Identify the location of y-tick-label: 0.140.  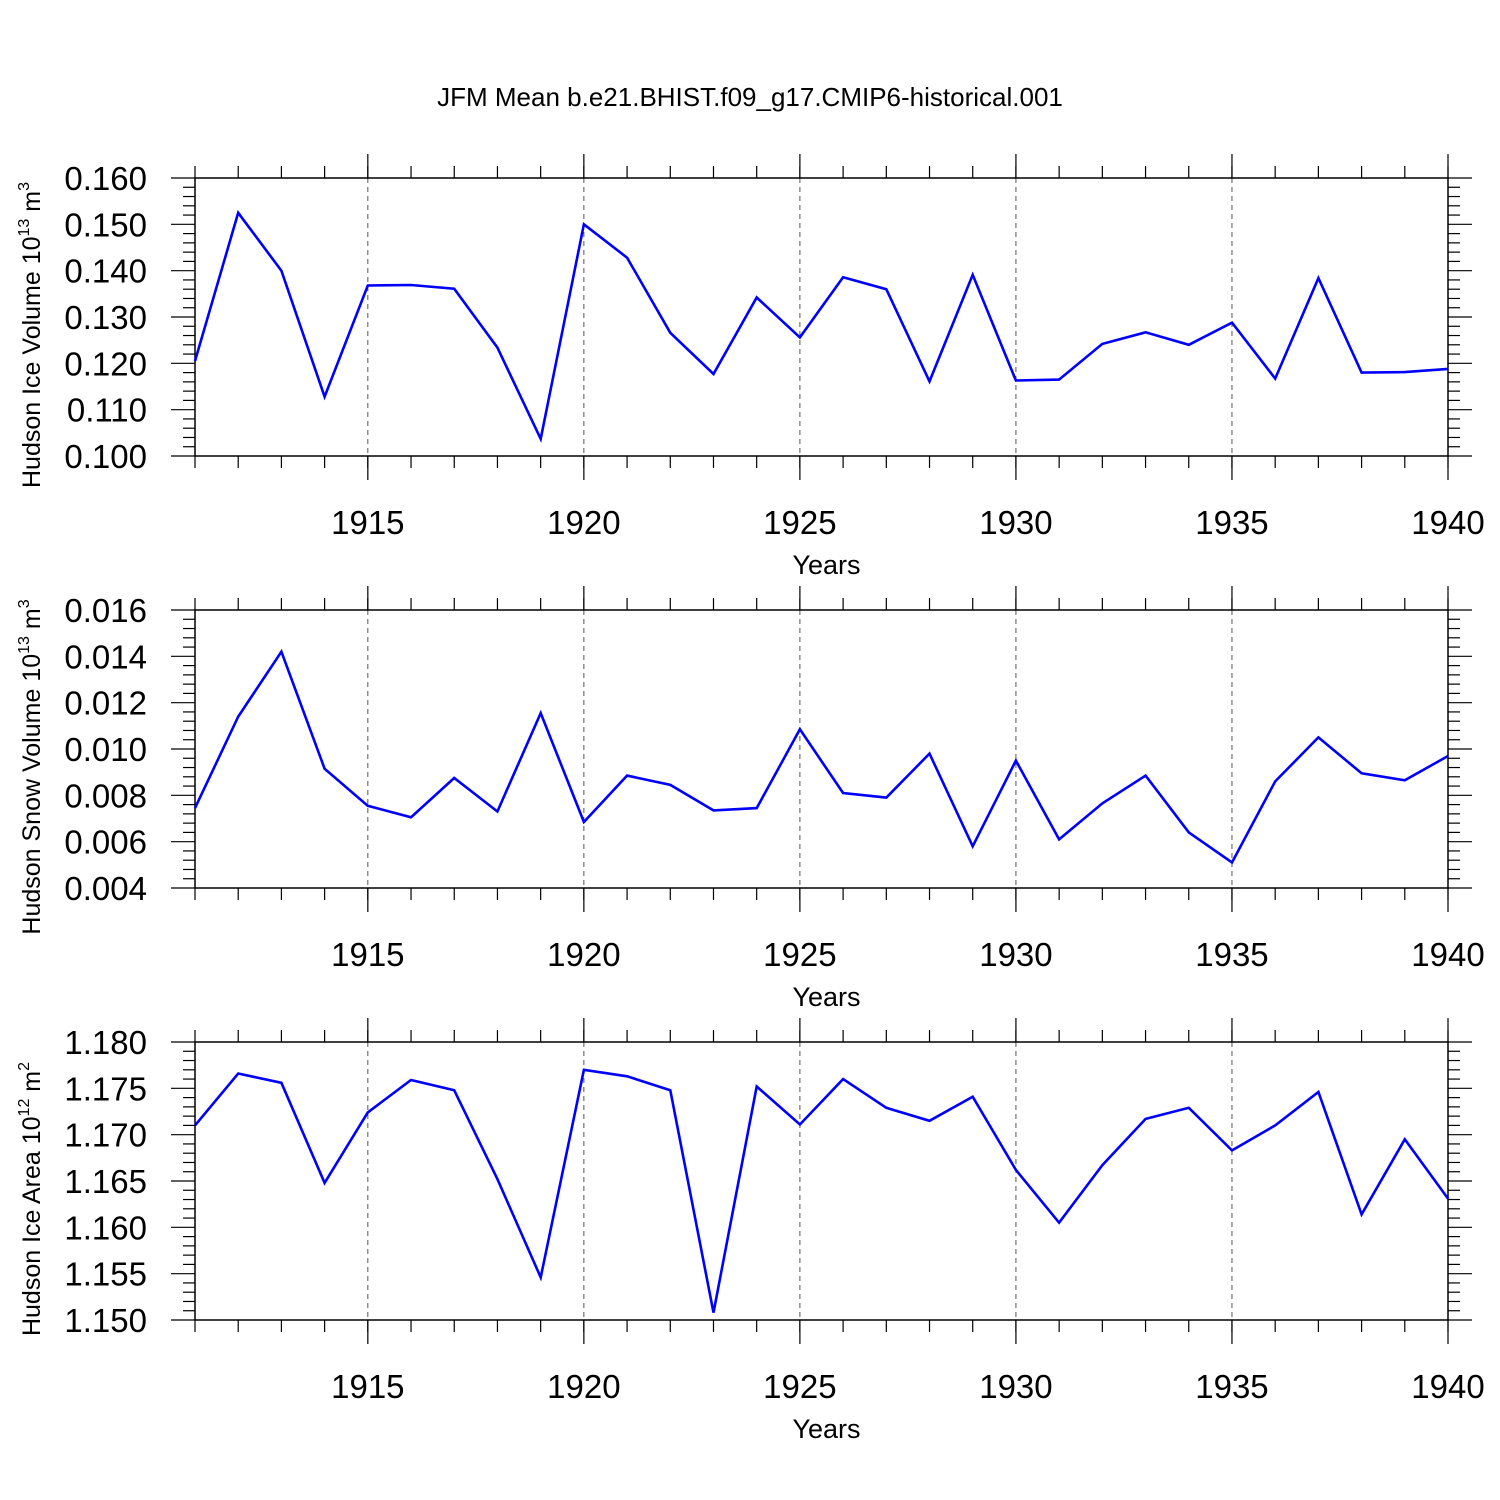
(105, 271).